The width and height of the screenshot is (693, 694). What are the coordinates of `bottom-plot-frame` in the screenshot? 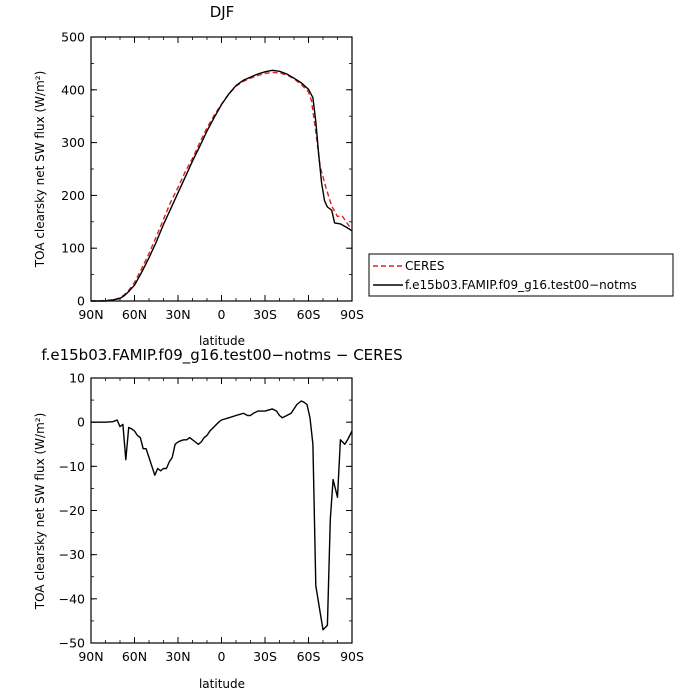 It's located at (221, 510).